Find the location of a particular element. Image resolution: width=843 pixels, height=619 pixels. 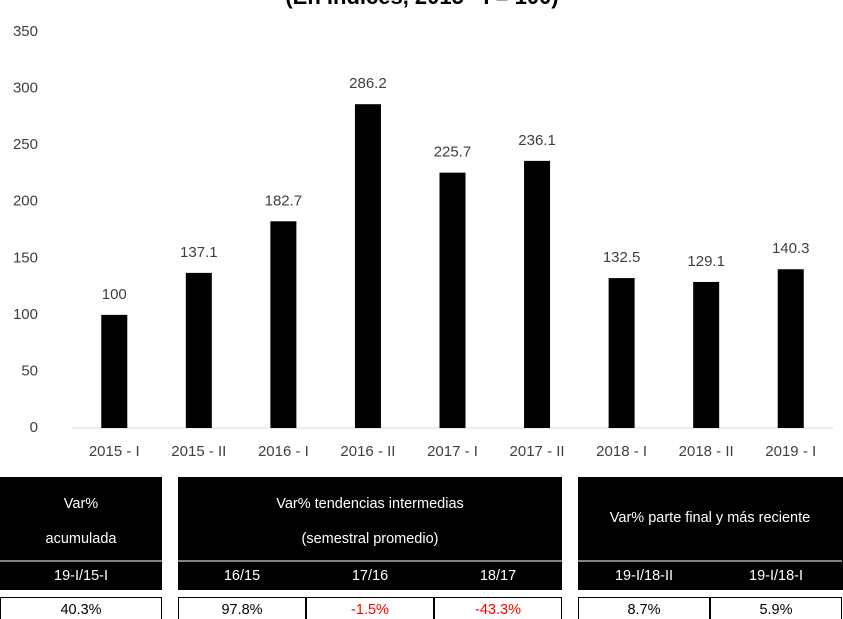

data-label: 100 is located at coordinates (114, 294).